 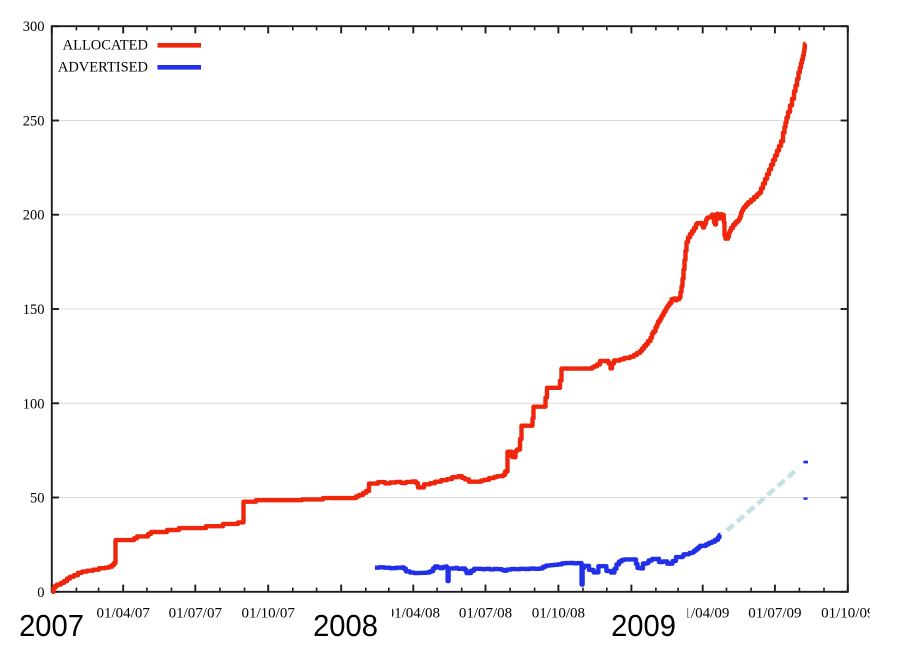 I want to click on svg-text: 250, so click(x=34, y=122).